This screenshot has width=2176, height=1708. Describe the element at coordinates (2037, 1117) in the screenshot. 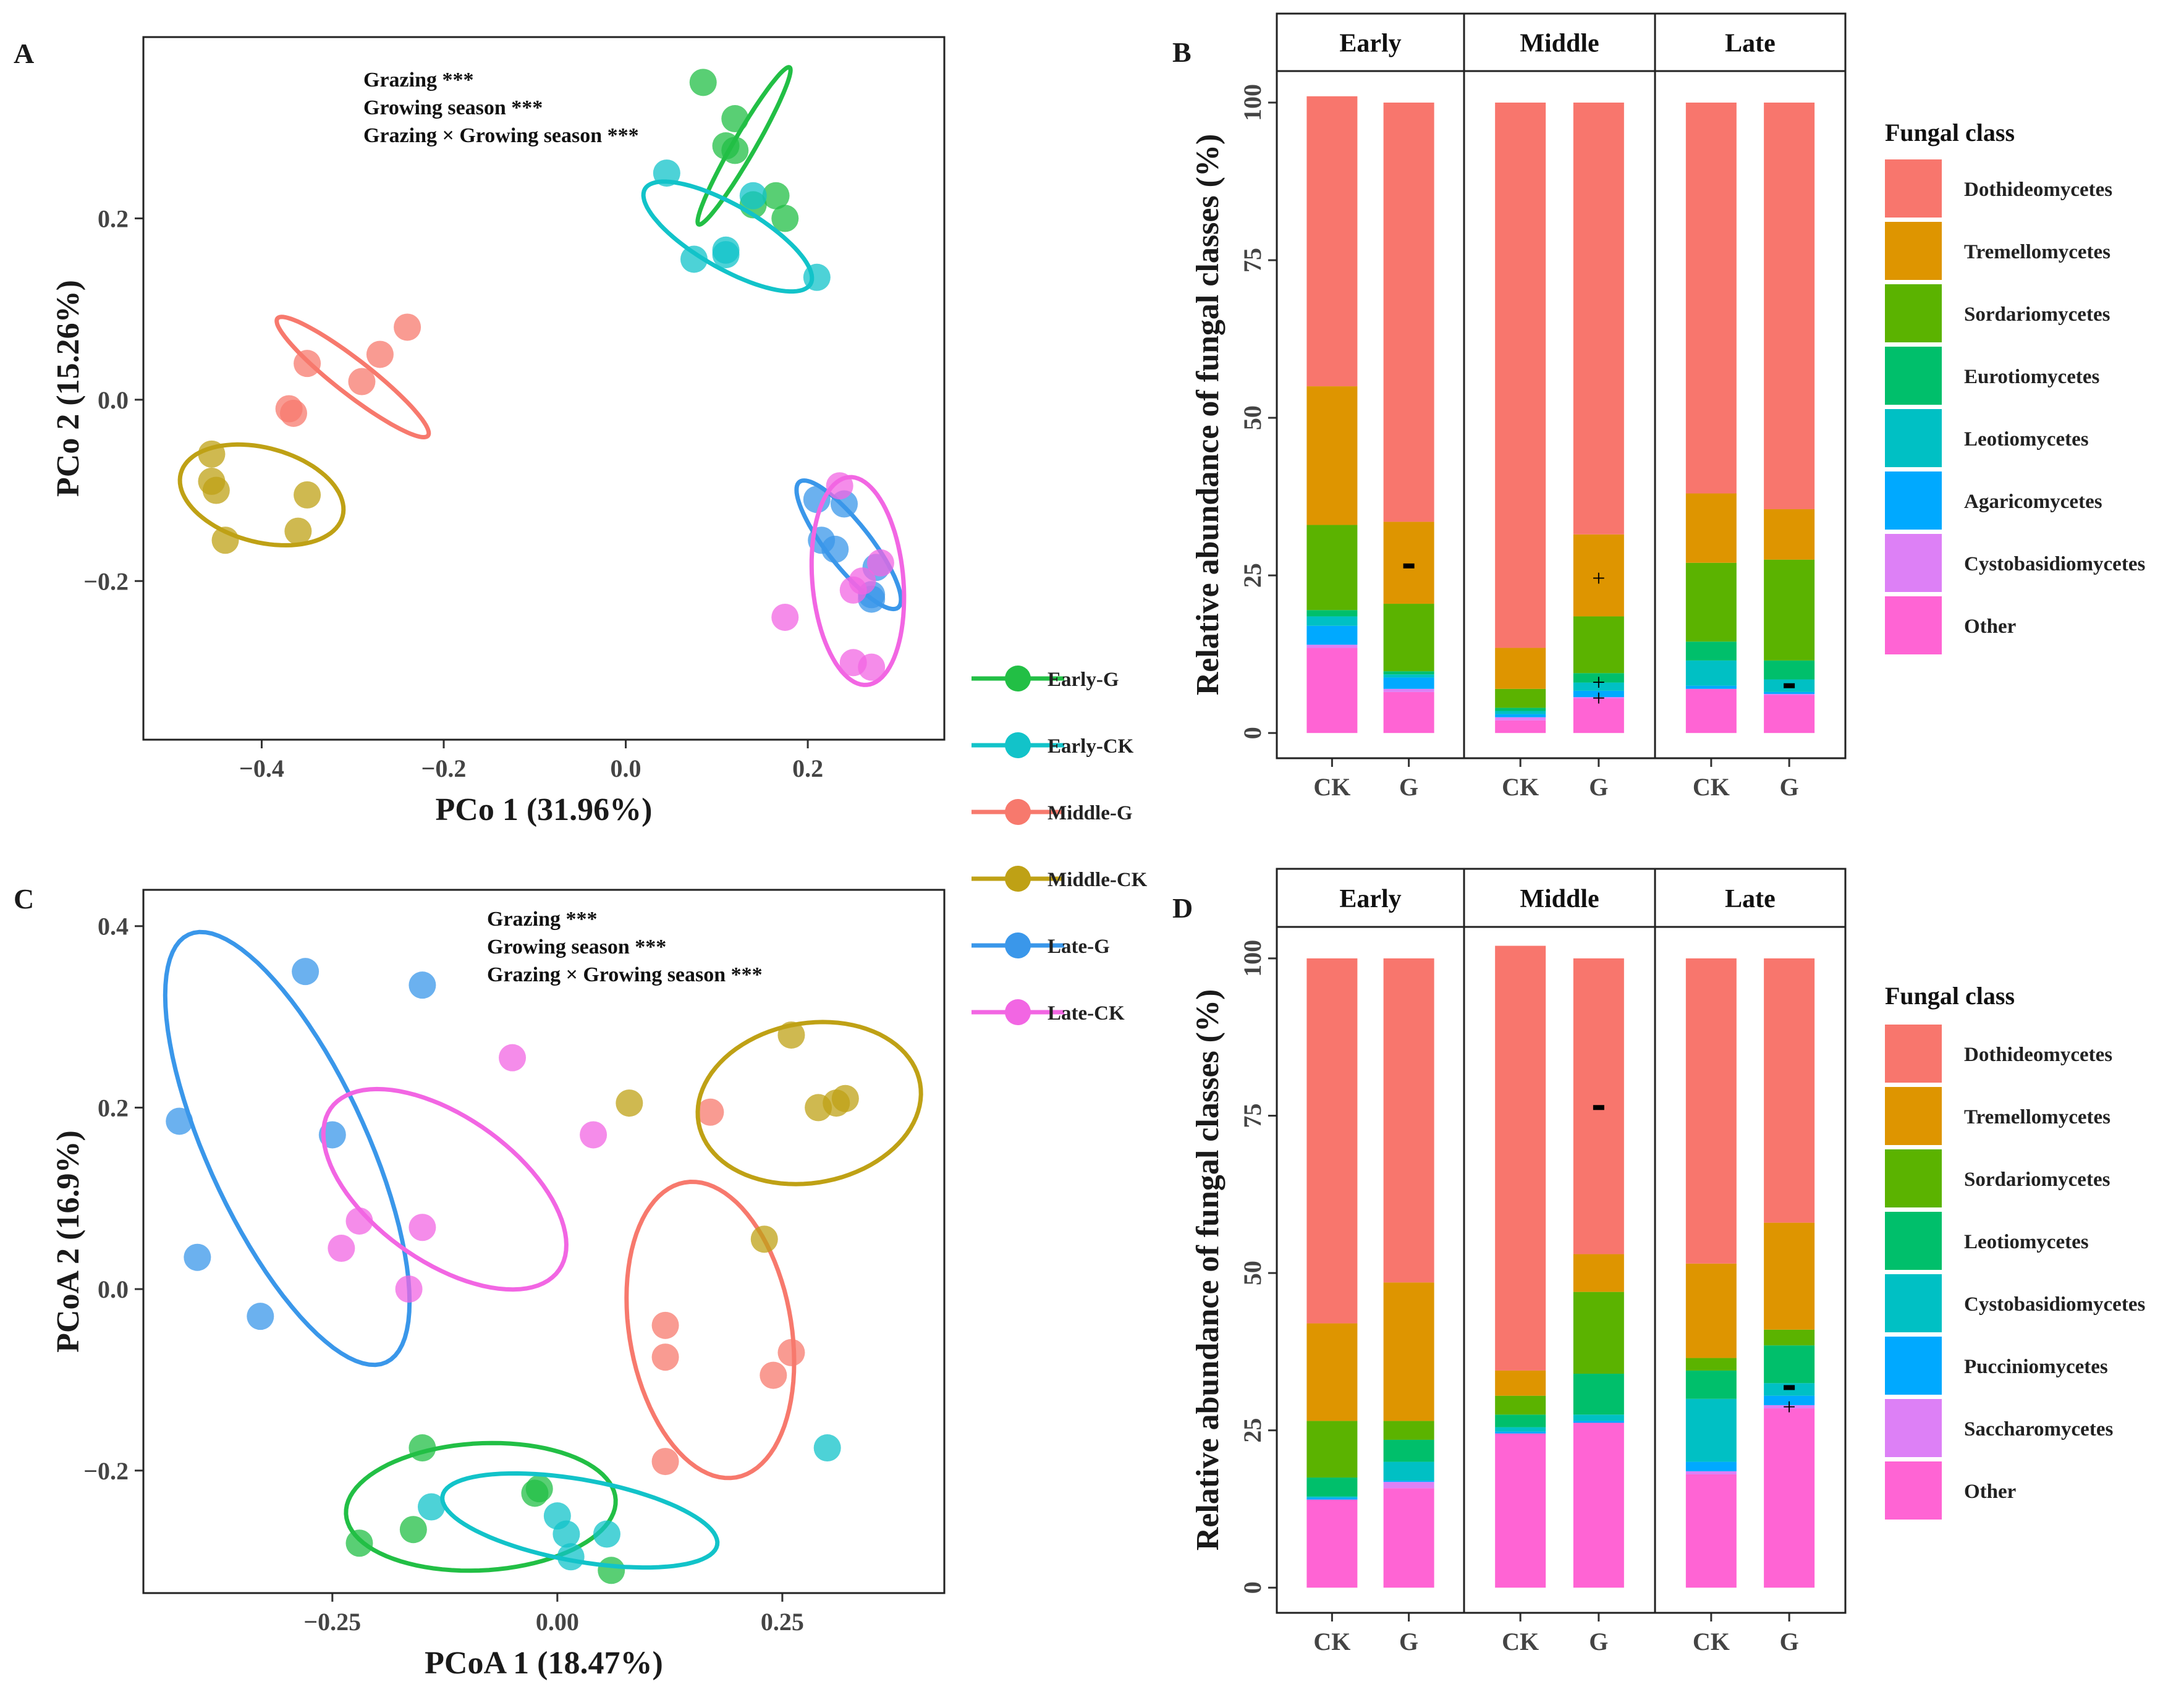

I see `legend-label-tremellomycetes: Tremellomycetes` at that location.